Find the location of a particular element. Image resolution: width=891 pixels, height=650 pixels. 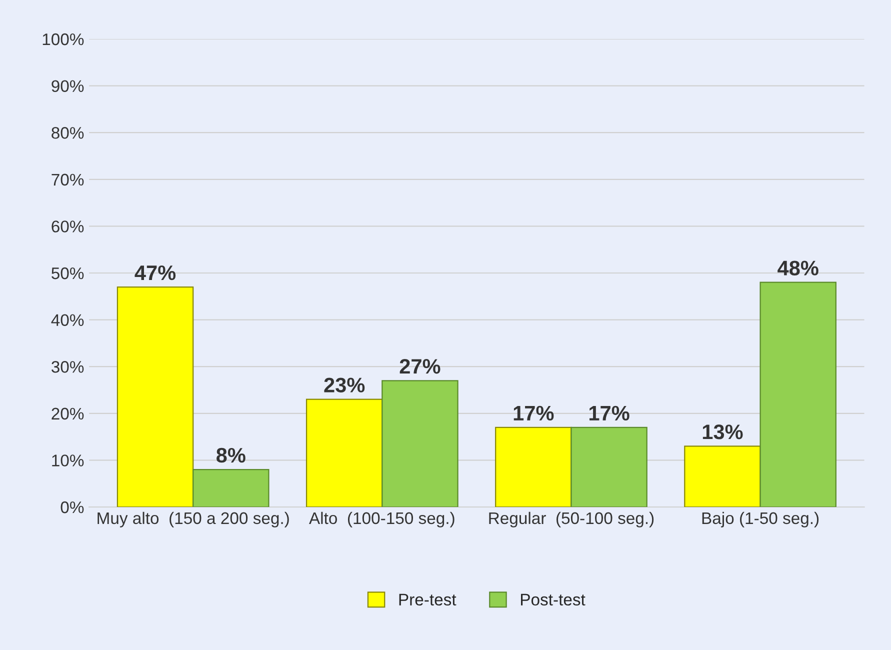

data-label: 47% is located at coordinates (155, 272).